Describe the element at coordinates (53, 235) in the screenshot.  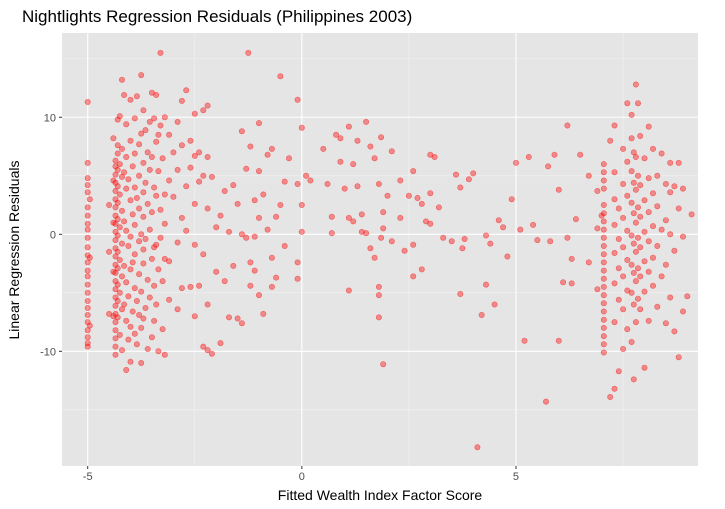
I see `y-tick-label: 0` at that location.